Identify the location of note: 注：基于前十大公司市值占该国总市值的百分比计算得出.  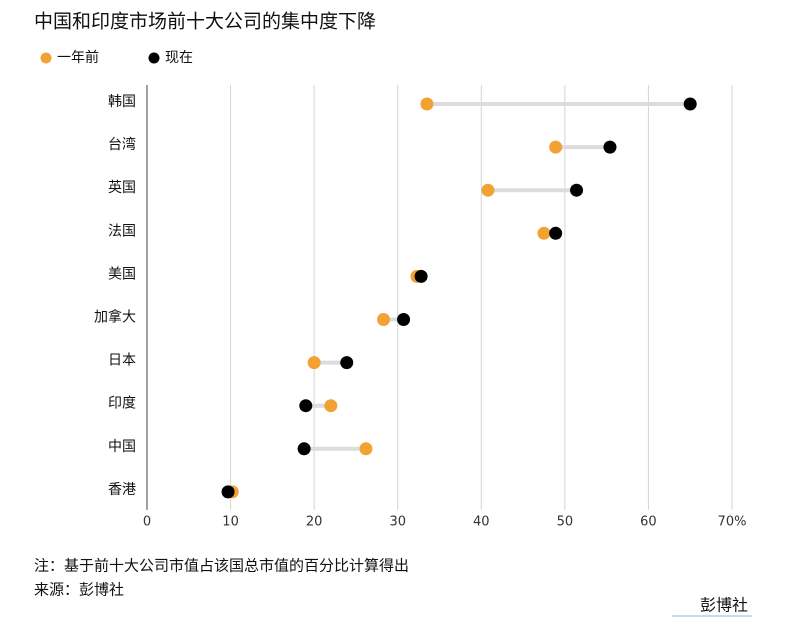
(221, 566).